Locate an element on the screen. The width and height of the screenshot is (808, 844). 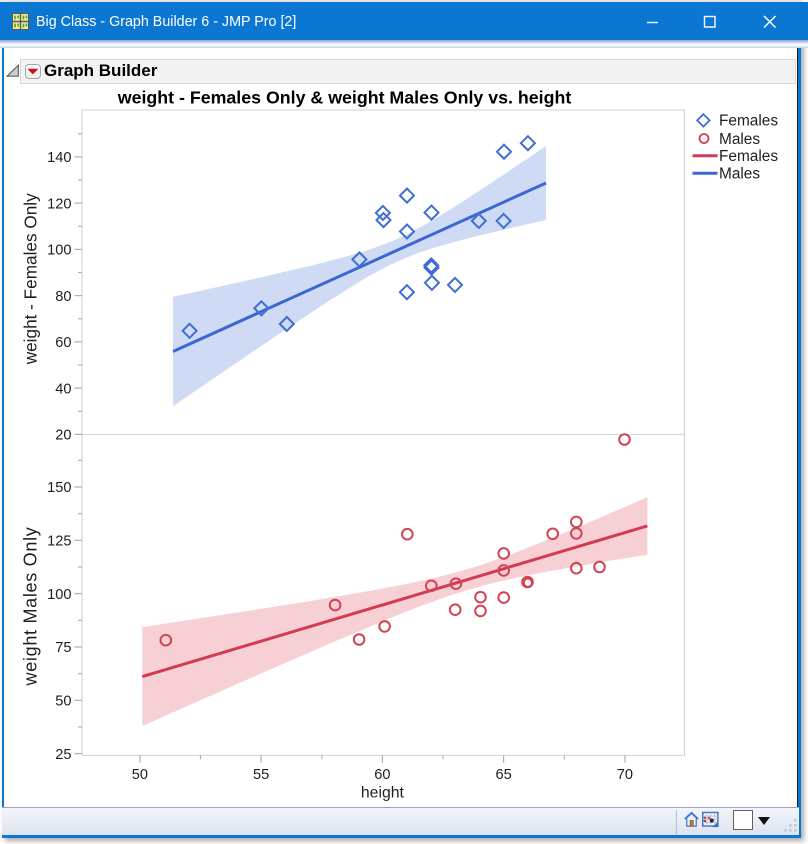
svg-text: 65 is located at coordinates (503, 775).